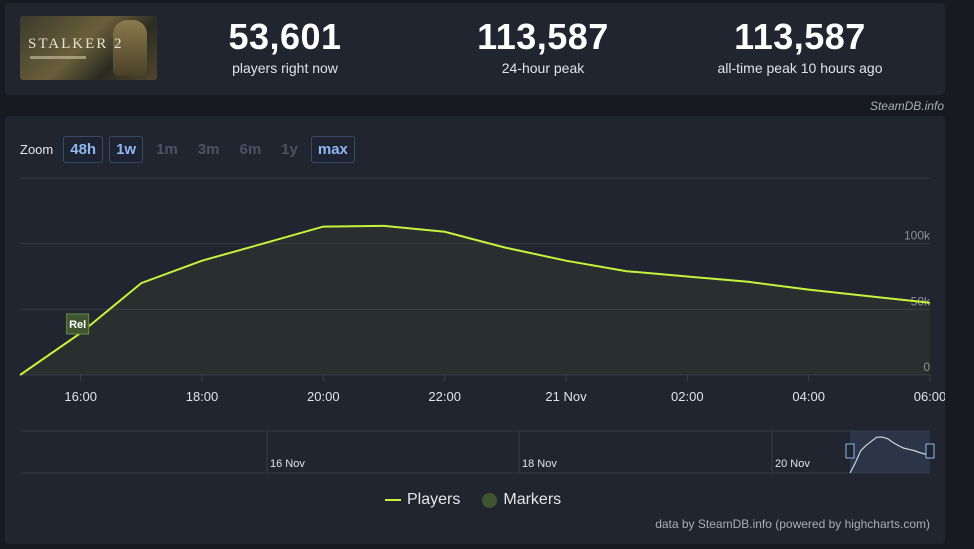 This screenshot has height=549, width=974. What do you see at coordinates (800, 36) in the screenshot?
I see `alltime-peak-value: 113,587` at bounding box center [800, 36].